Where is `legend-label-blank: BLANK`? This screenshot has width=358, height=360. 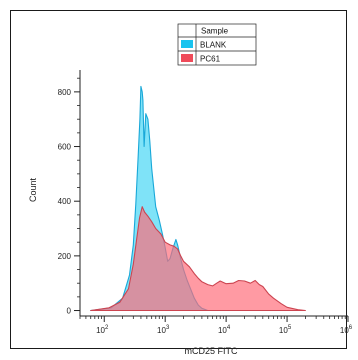 legend-label-blank: BLANK is located at coordinates (213, 45).